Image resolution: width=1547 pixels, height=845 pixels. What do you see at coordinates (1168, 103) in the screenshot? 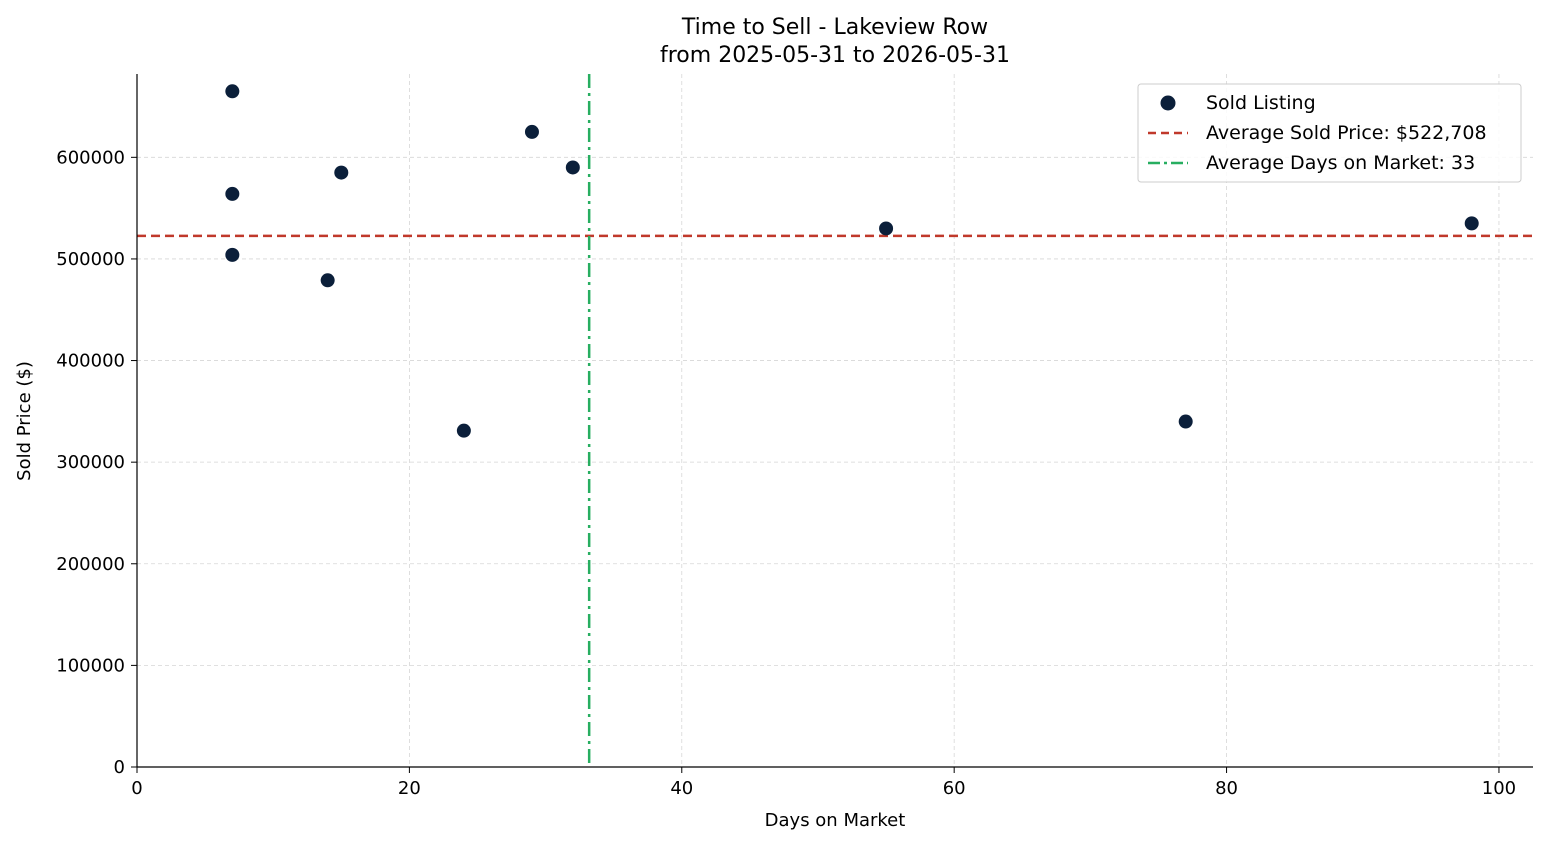
I see `legend-marker-sold-listing` at bounding box center [1168, 103].